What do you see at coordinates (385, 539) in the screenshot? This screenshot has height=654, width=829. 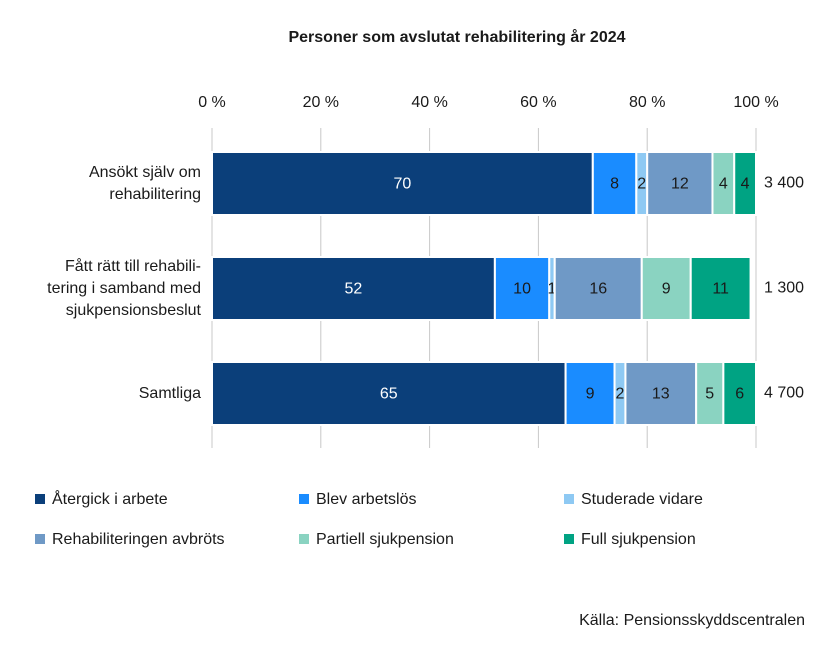 I see `legend-label: Partiell sjukpension` at bounding box center [385, 539].